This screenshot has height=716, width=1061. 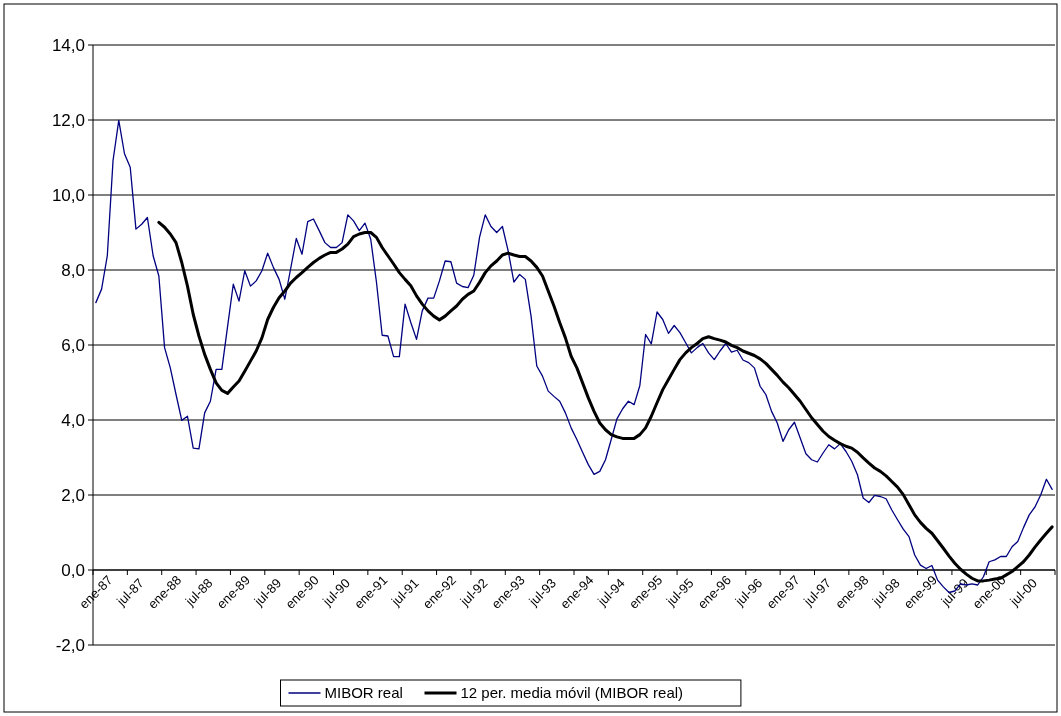 What do you see at coordinates (68, 195) in the screenshot?
I see `y-tick-label: 10,0` at bounding box center [68, 195].